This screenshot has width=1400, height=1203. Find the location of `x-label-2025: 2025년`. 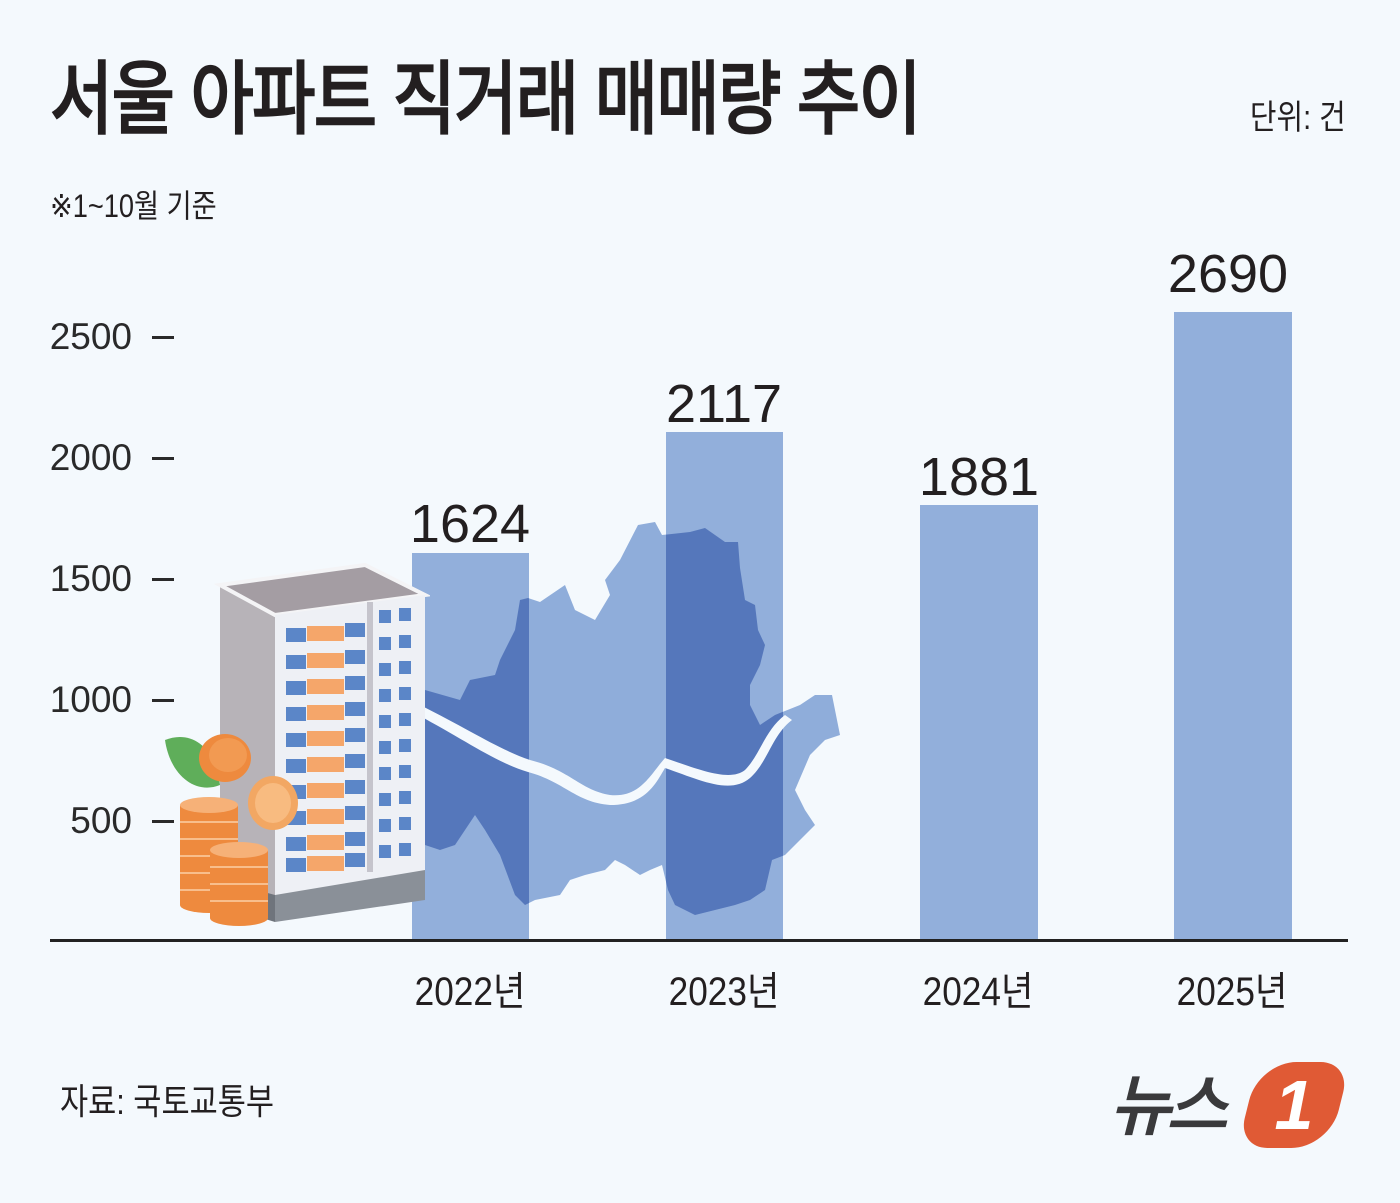

x-label-2025: 2025년 is located at coordinates (1232, 992).